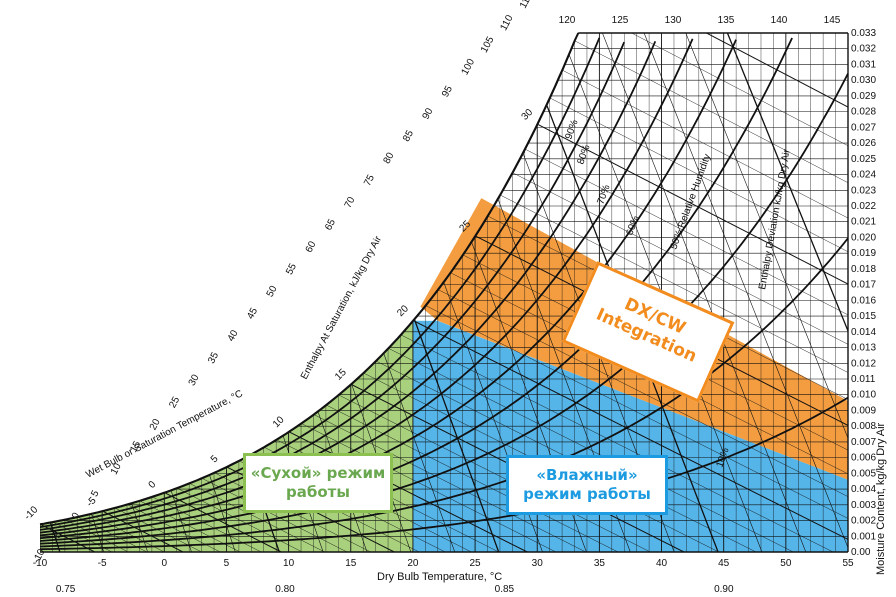 The width and height of the screenshot is (896, 597). What do you see at coordinates (863, 489) in the screenshot?
I see `y-tick-label: 0.004` at bounding box center [863, 489].